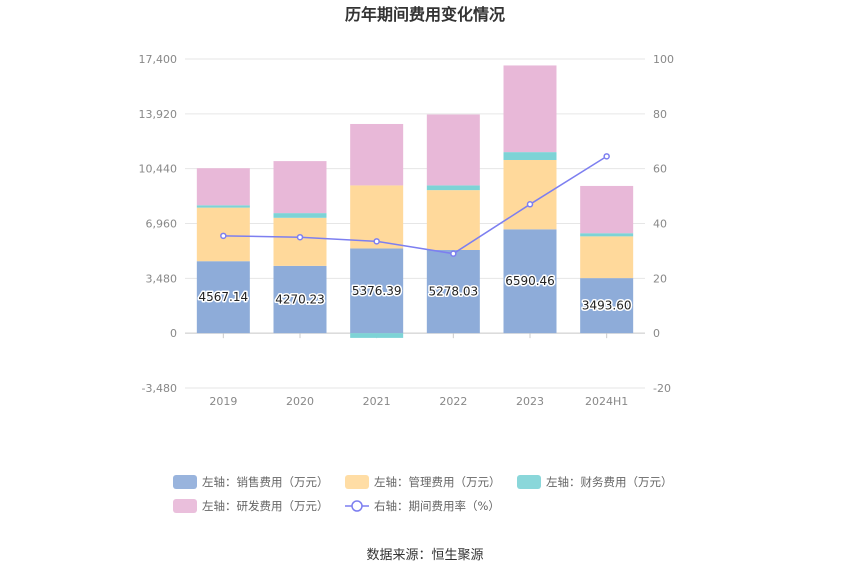 This screenshot has height=579, width=850. Describe the element at coordinates (453, 401) in the screenshot. I see `x-tick-label: 2022` at that location.